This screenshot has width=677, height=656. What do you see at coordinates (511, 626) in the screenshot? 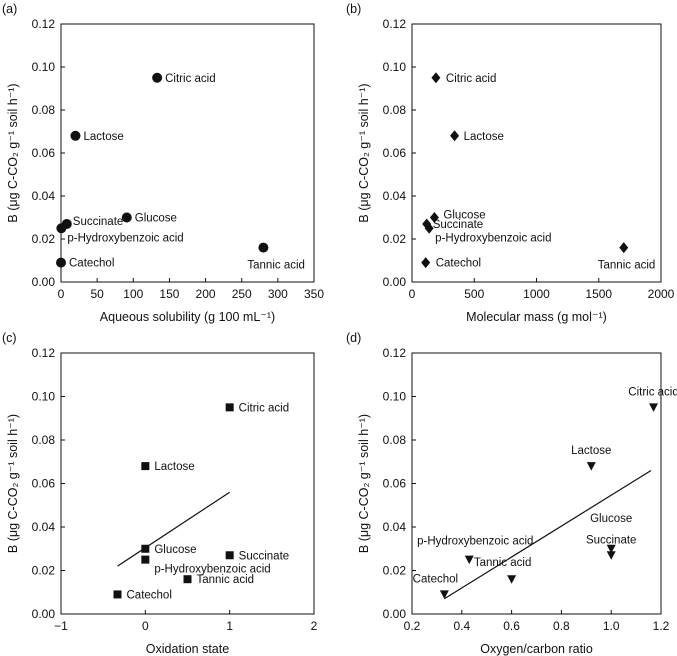
I see `x-tick-label: 0.6` at bounding box center [511, 626].